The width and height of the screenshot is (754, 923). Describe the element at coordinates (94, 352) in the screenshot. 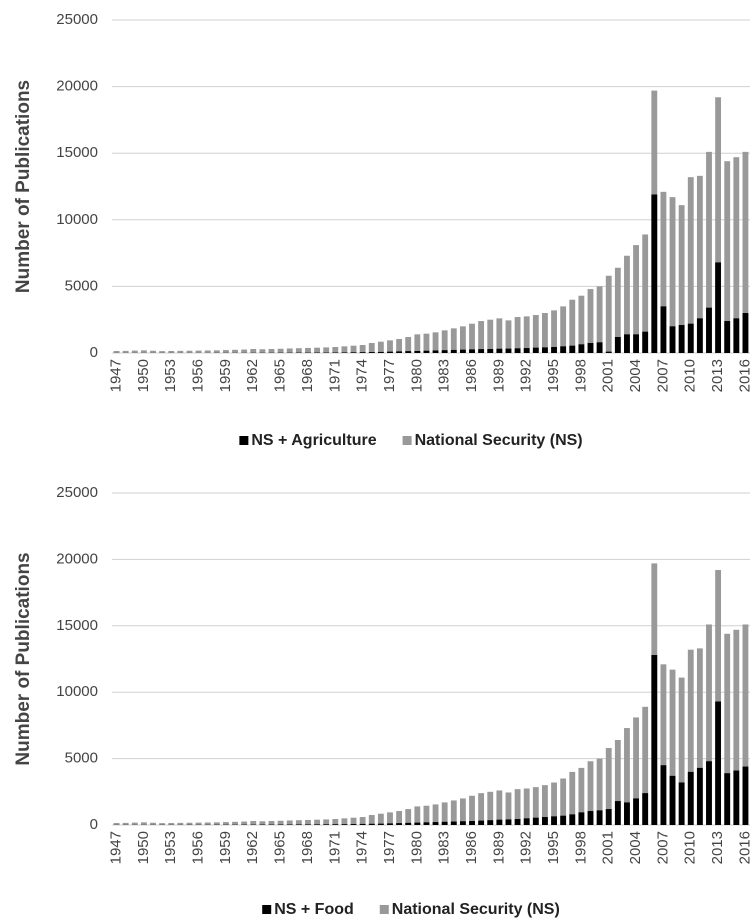

I see `y-tick-label: 0` at that location.